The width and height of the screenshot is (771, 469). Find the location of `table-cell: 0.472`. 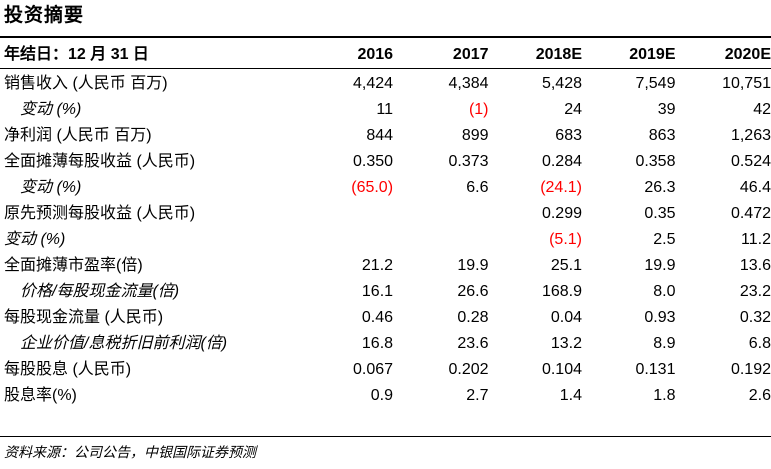

table-cell: 0.472 is located at coordinates (723, 214).